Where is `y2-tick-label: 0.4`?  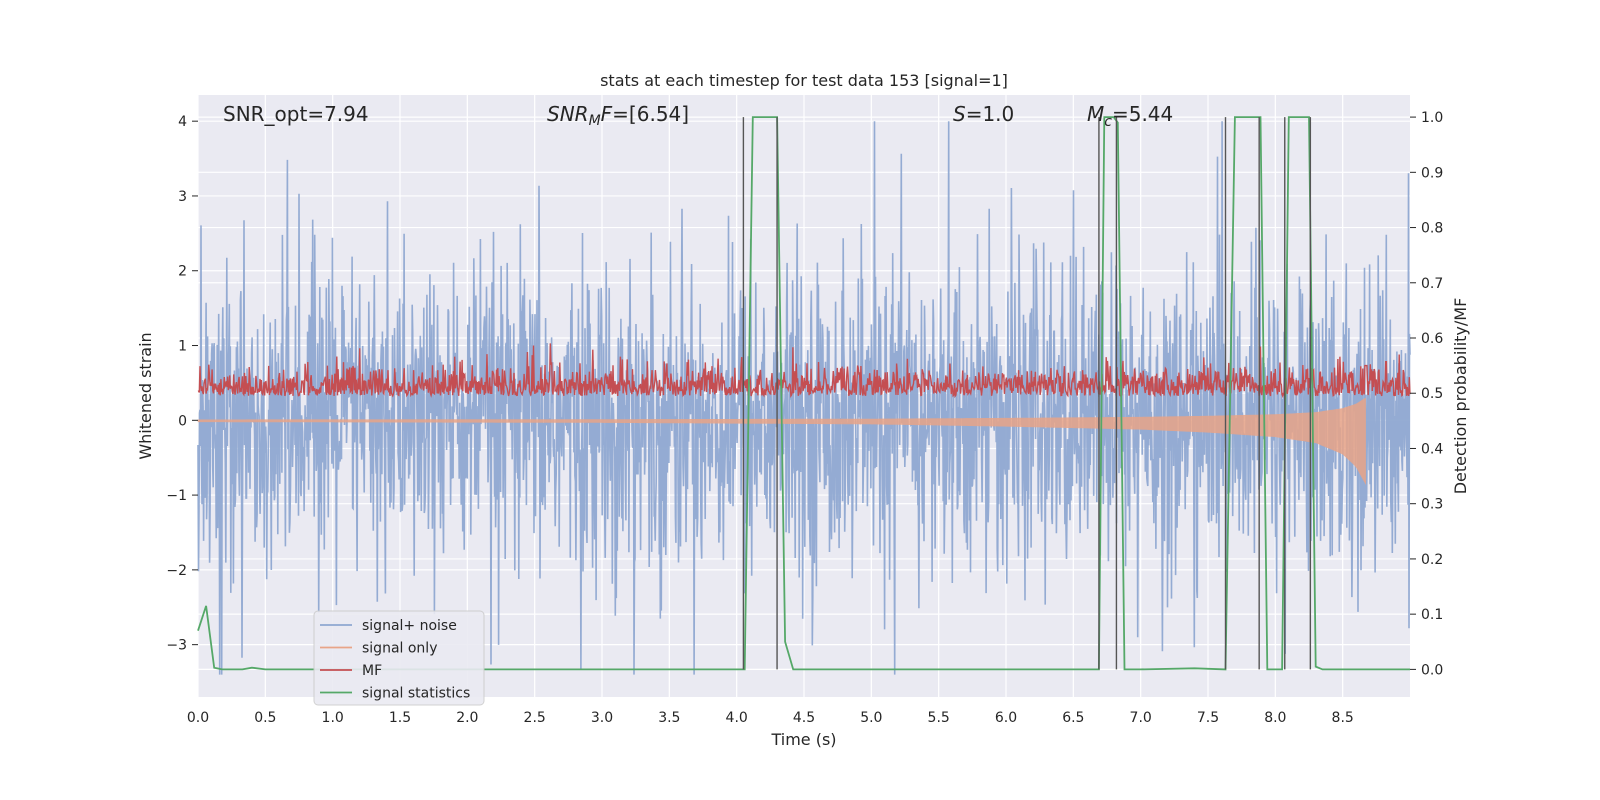
y2-tick-label: 0.4 is located at coordinates (1432, 449).